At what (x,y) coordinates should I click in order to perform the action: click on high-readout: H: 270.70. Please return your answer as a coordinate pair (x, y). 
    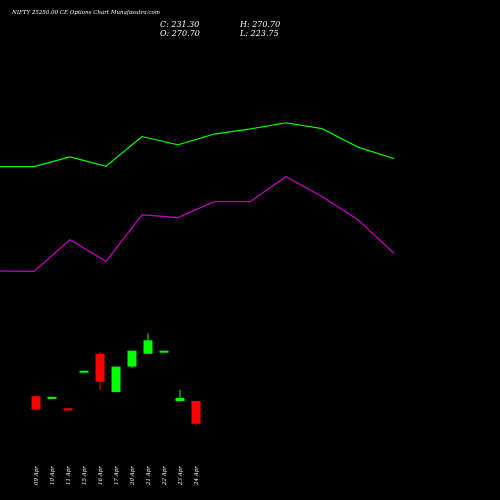
    Looking at the image, I should click on (260, 24).